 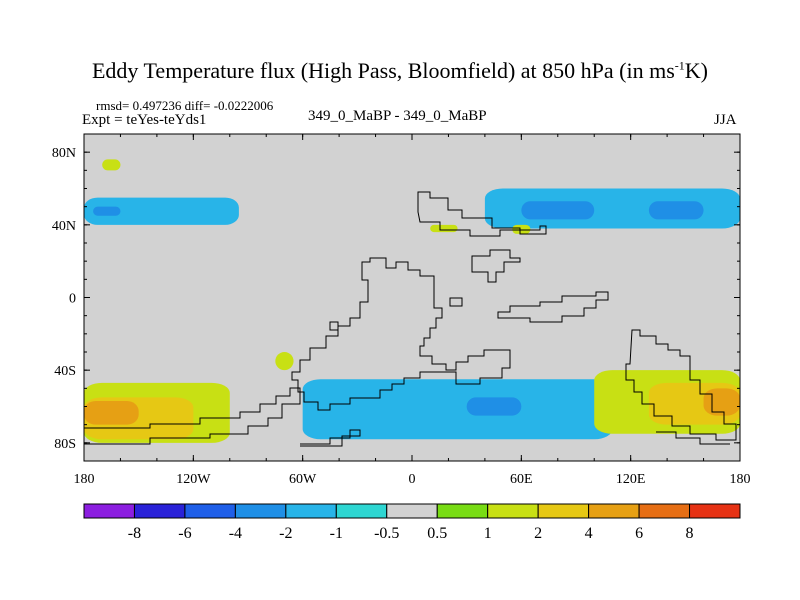 I want to click on coastline-south, so click(x=192, y=416).